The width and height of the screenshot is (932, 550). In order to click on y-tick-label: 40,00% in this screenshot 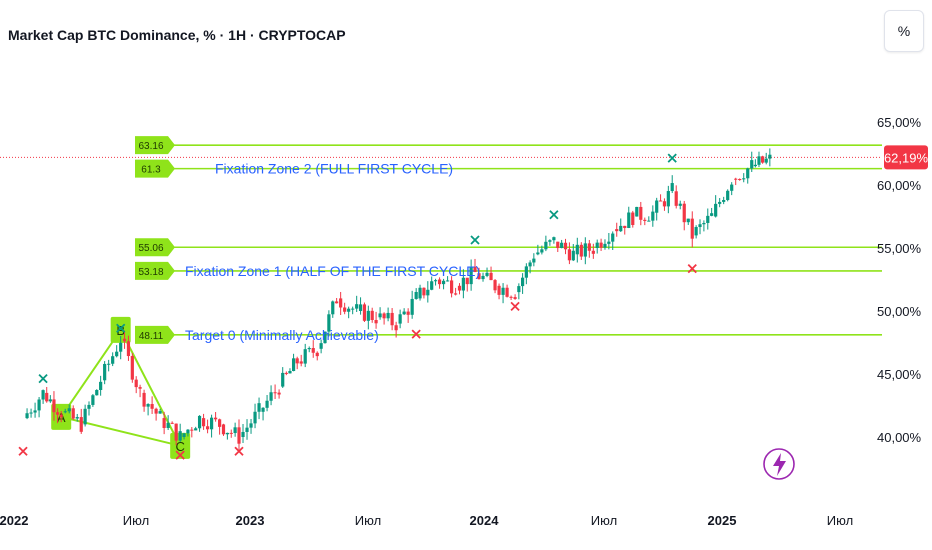, I will do `click(899, 437)`.